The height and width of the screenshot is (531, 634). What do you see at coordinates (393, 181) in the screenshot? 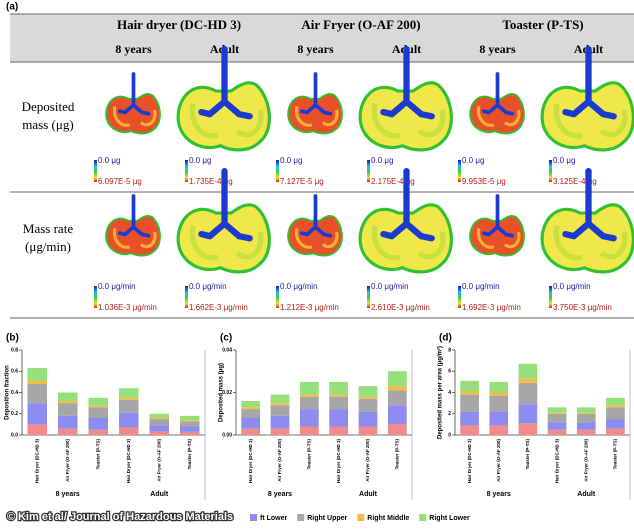
I see `scale-max: 2.175E-4 μg` at bounding box center [393, 181].